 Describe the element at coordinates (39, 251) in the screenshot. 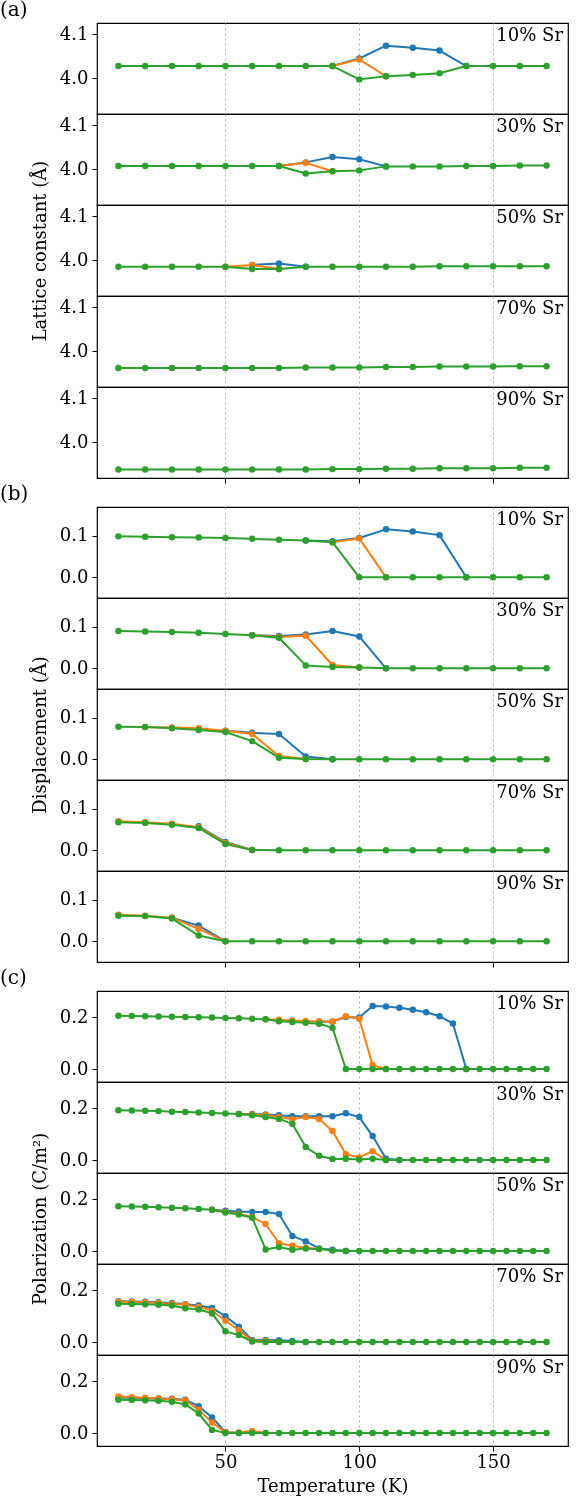

I see `y-axis-title: Lattice constant (Å)` at that location.